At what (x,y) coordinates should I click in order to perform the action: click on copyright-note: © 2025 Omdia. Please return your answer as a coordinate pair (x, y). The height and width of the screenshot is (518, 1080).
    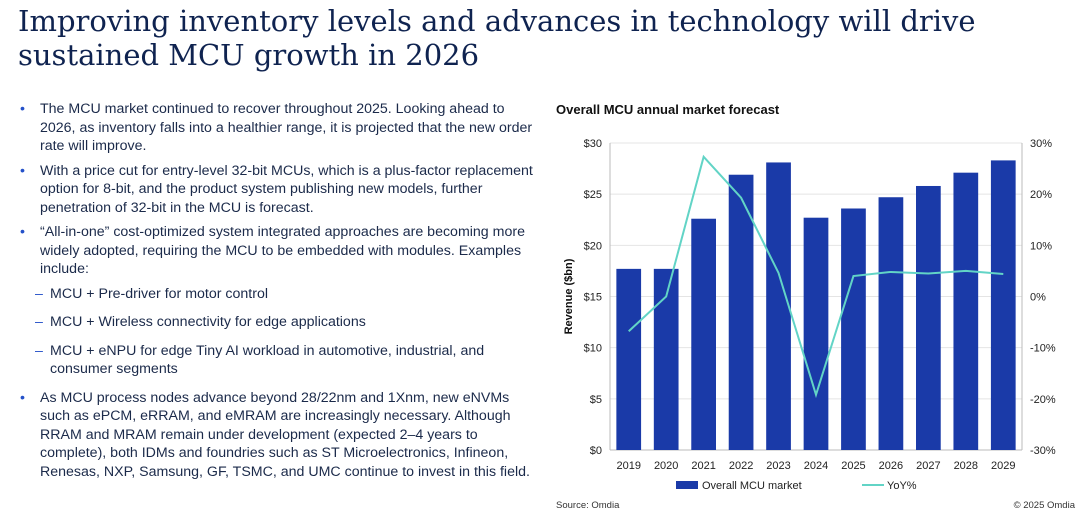
    Looking at the image, I should click on (1045, 505).